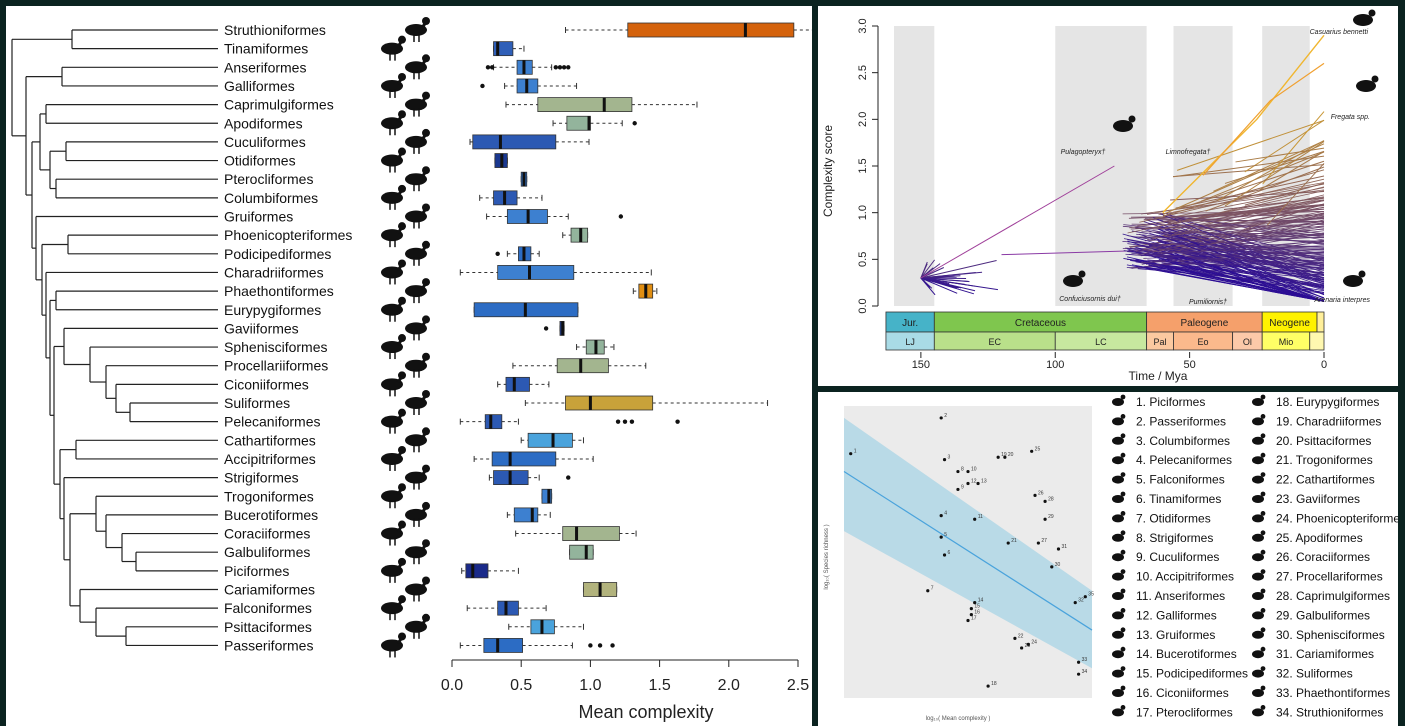 The image size is (1405, 726). I want to click on period-label: Jur., so click(910, 323).